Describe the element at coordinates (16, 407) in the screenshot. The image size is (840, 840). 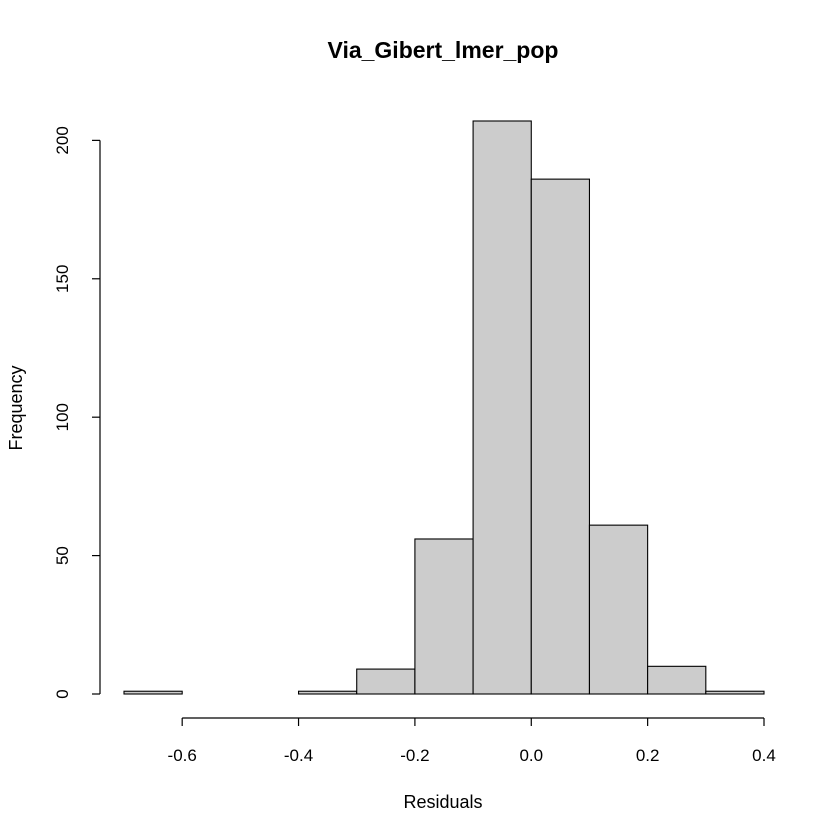
I see `y-axis-label: Frequency` at that location.